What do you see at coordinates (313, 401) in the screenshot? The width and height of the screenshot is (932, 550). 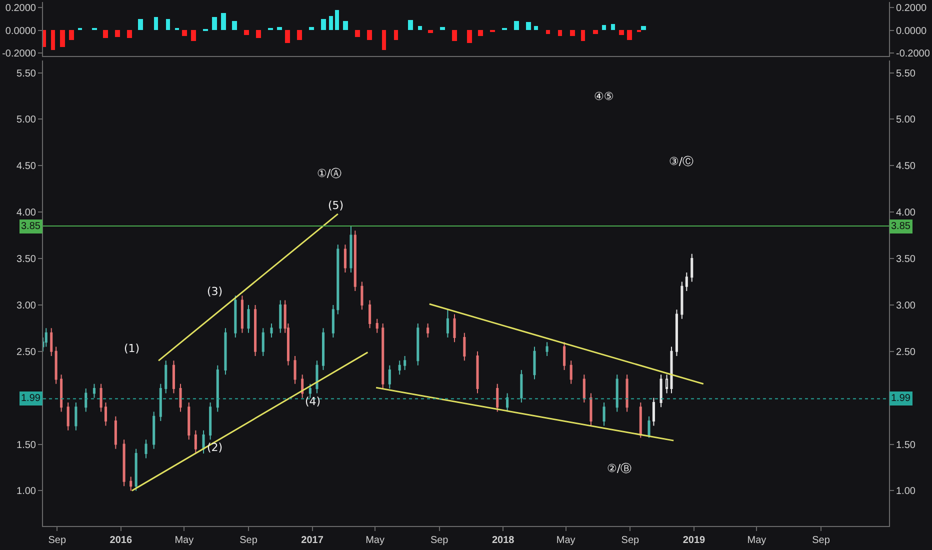 I see `annotation: (4)` at bounding box center [313, 401].